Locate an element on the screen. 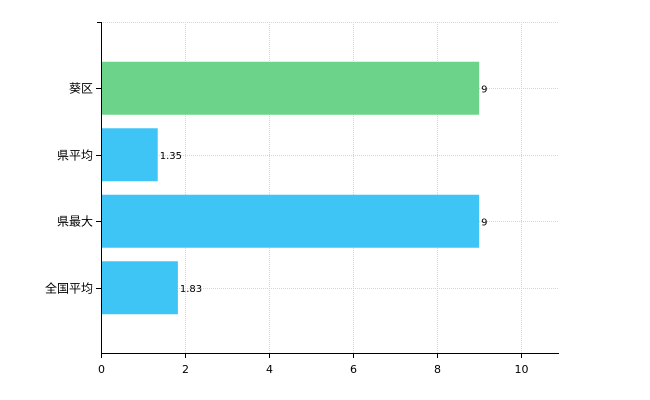 The width and height of the screenshot is (650, 400). value-label-1: 1.35 is located at coordinates (171, 156).